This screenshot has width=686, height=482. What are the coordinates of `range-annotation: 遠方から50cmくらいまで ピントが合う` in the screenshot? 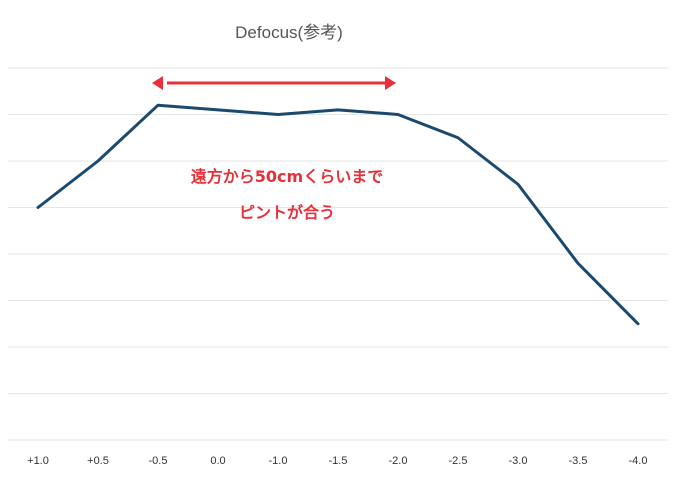 It's located at (274, 149).